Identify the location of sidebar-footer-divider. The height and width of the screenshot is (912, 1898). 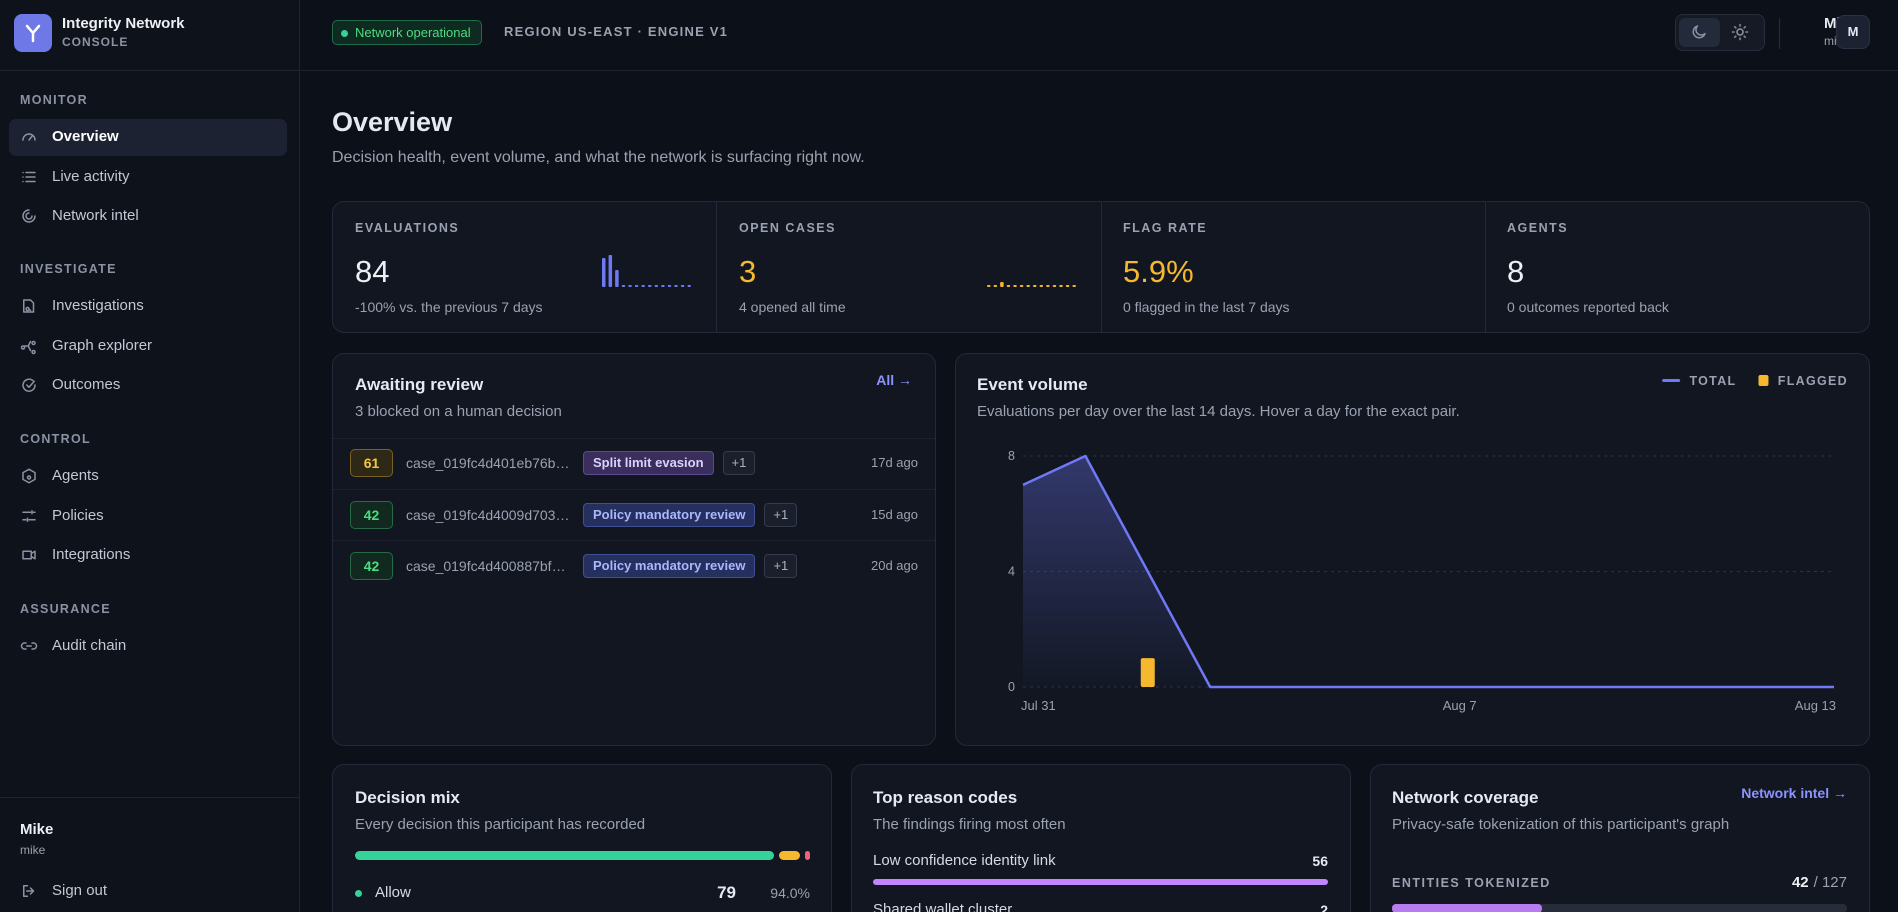
(150, 797).